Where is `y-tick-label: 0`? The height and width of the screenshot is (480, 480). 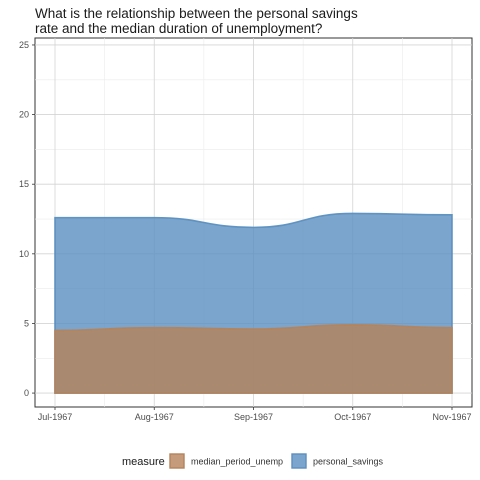 y-tick-label: 0 is located at coordinates (26, 393).